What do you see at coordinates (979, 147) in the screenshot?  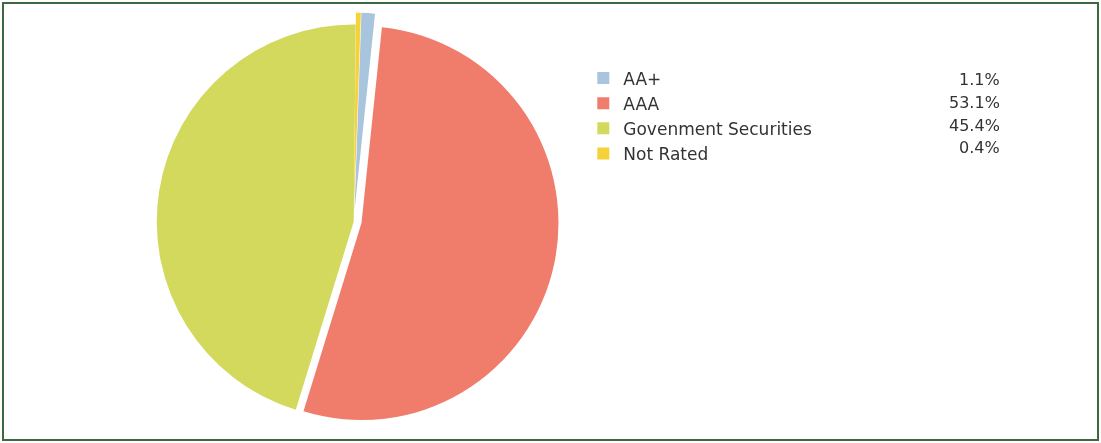 I see `data-label: 0.4%` at bounding box center [979, 147].